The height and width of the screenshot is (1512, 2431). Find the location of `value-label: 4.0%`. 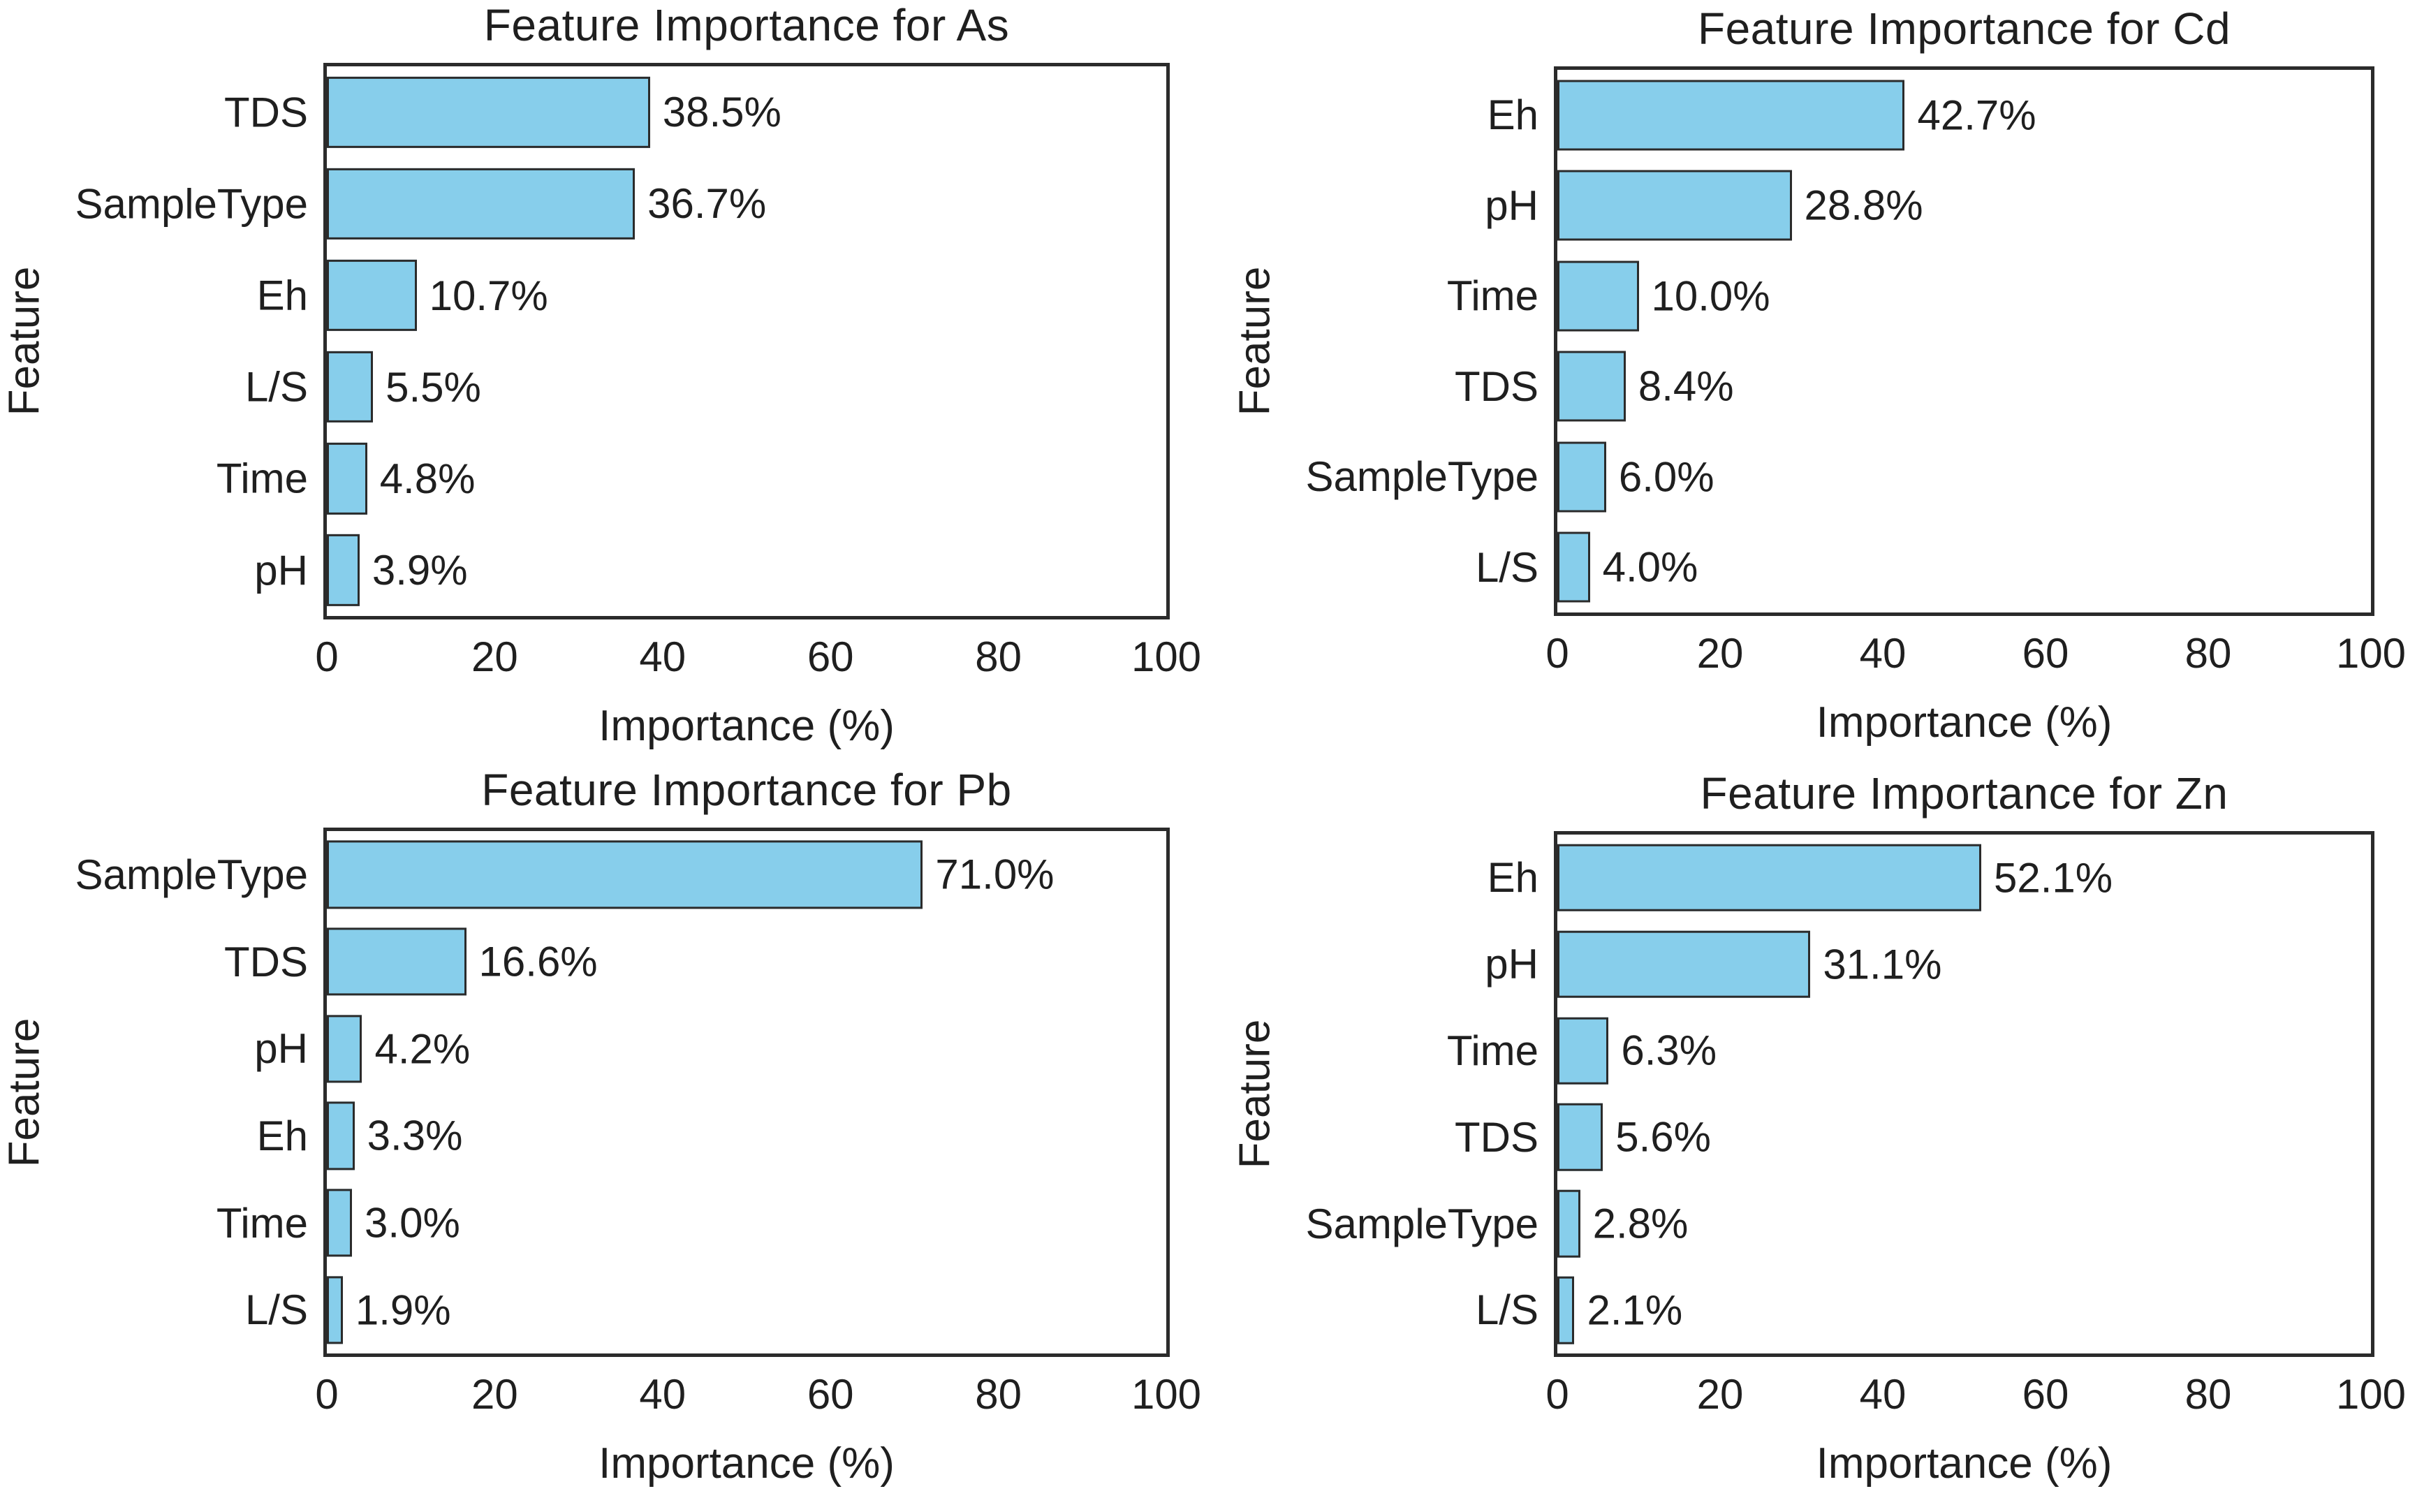

value-label: 4.0% is located at coordinates (1650, 567).